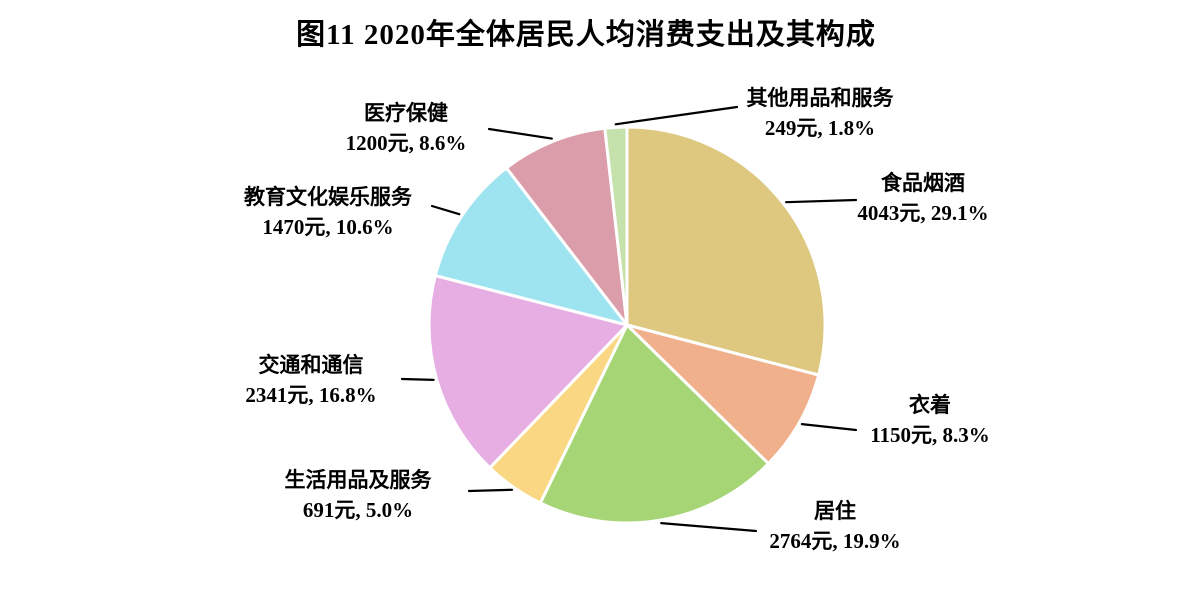  Describe the element at coordinates (930, 405) in the screenshot. I see `slice-name: 衣着` at that location.